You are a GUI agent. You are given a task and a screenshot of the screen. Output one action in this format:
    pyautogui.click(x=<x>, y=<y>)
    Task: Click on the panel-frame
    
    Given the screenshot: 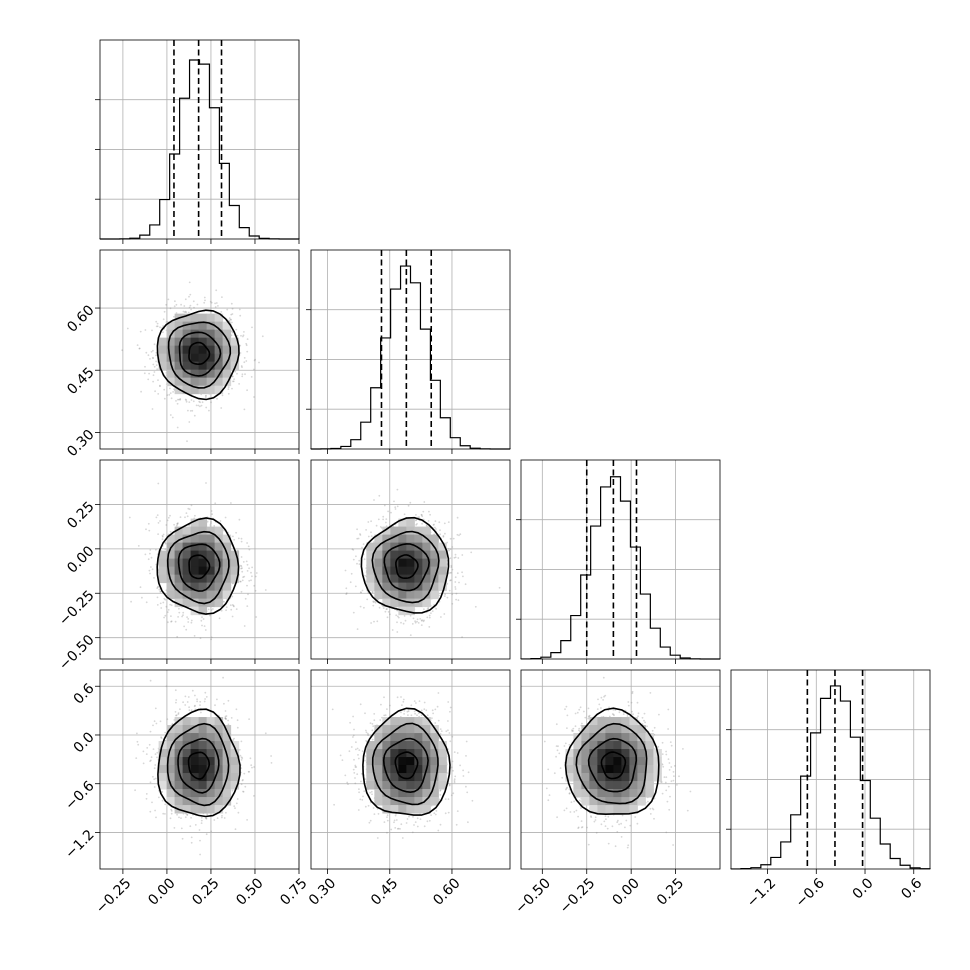 What is the action you would take?
    pyautogui.click(x=199, y=139)
    